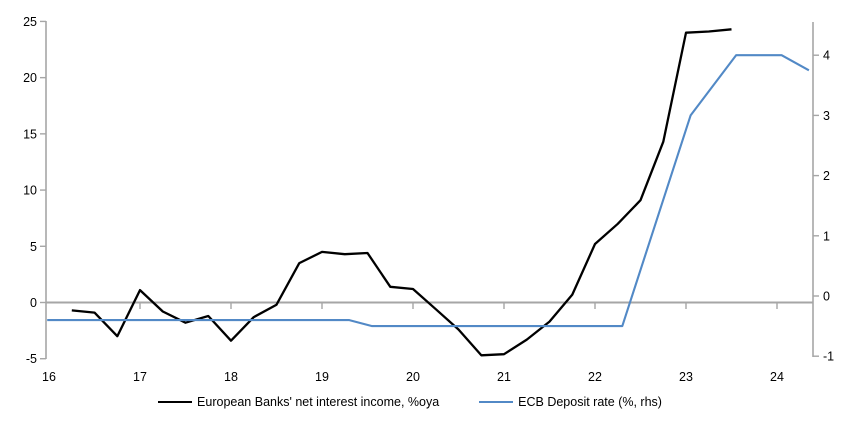 The height and width of the screenshot is (427, 852). Describe the element at coordinates (826, 176) in the screenshot. I see `right-axis-tick-label: 2` at that location.